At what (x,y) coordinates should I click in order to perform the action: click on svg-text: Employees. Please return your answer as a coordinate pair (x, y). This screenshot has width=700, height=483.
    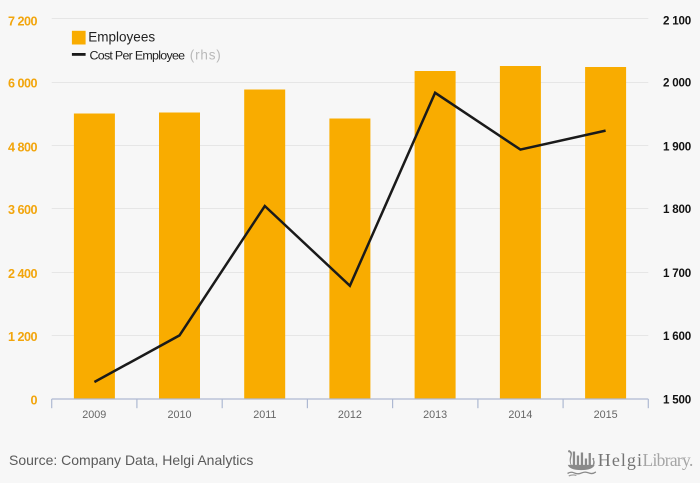
    Looking at the image, I should click on (121, 37).